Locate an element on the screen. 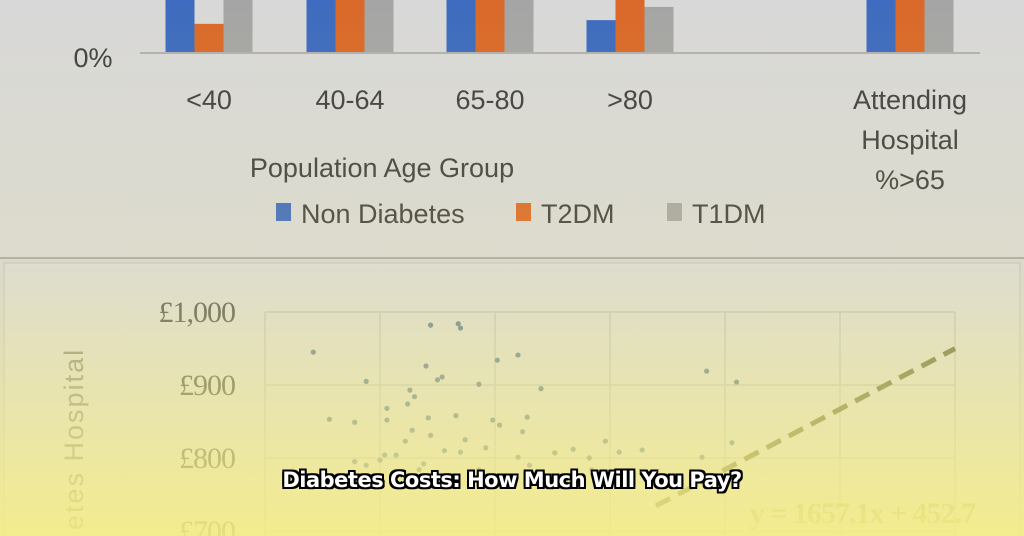  caption: Diabetes Costs: How Much Will You Pay? is located at coordinates (512, 480).